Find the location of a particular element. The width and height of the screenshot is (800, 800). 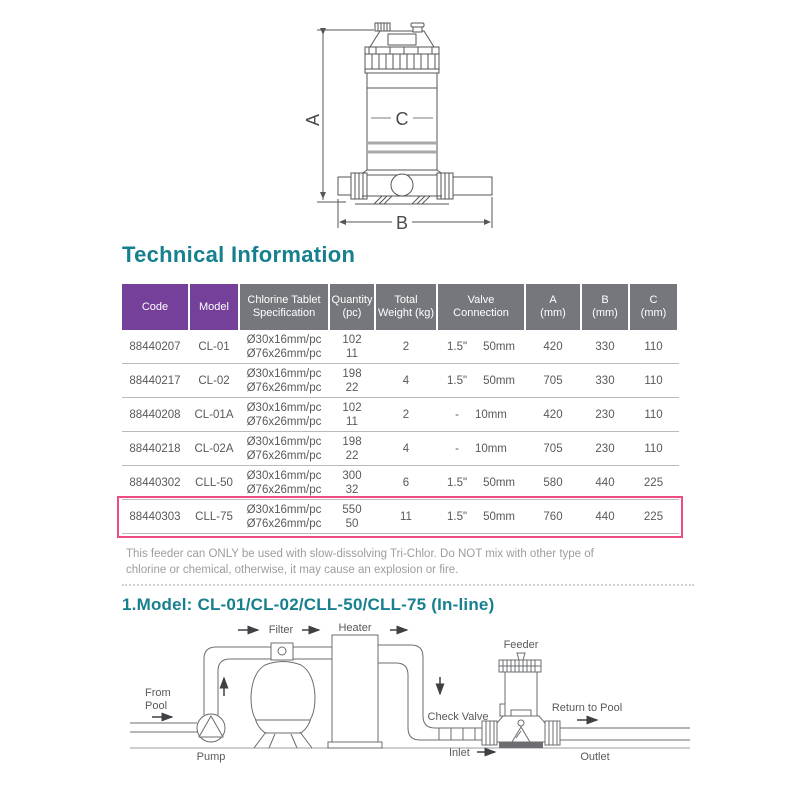

feeder-outline-drawing is located at coordinates (405, 125).